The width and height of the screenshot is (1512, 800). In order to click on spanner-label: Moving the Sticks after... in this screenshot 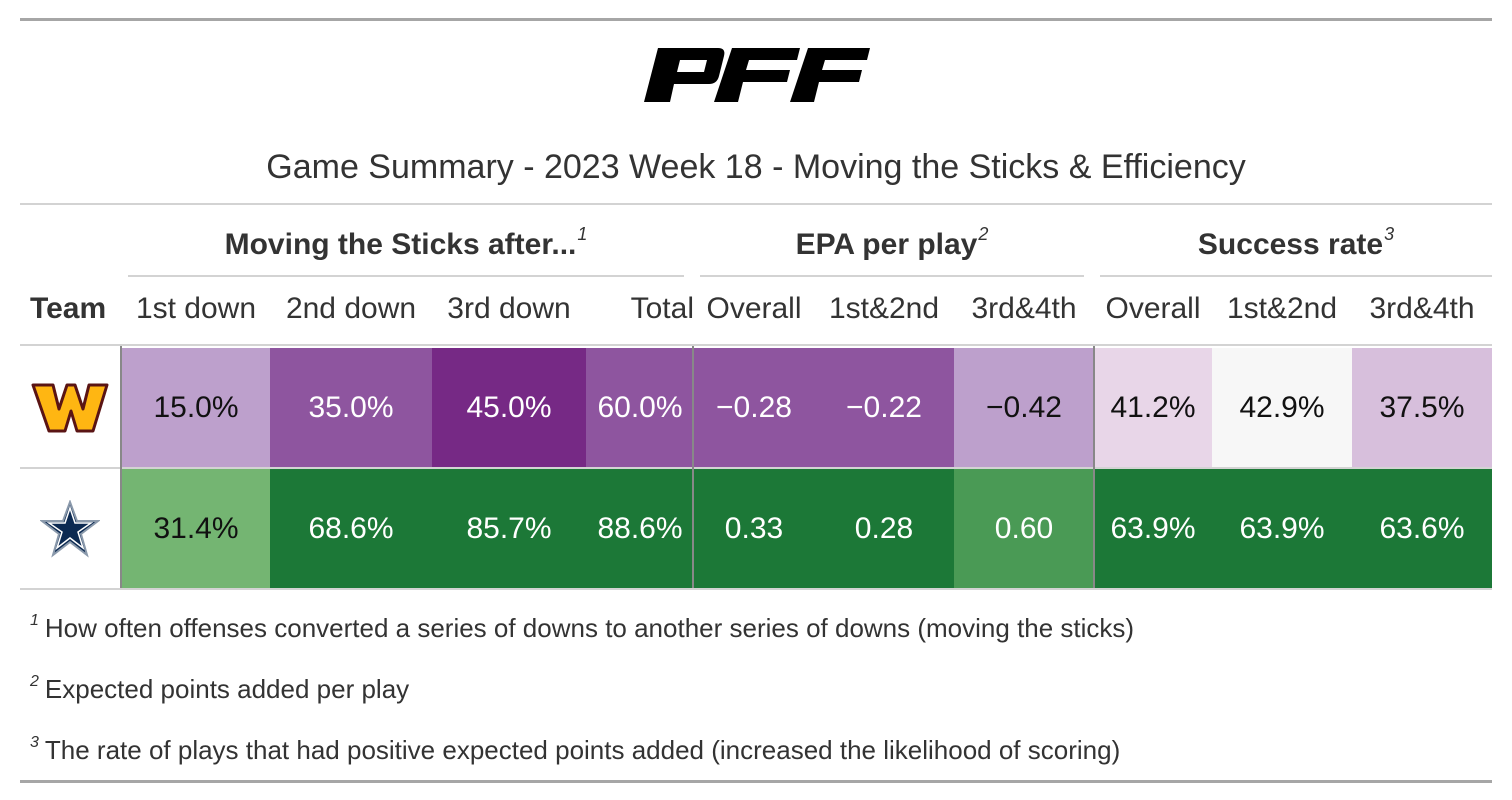, I will do `click(400, 244)`.